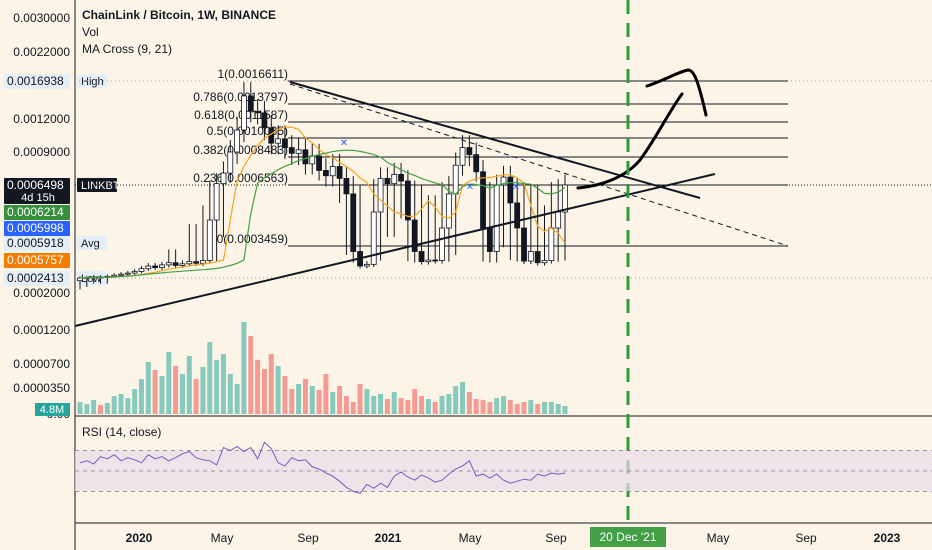 The image size is (932, 550). Describe the element at coordinates (41, 119) in the screenshot. I see `y-tick-label: 0.0012000` at that location.